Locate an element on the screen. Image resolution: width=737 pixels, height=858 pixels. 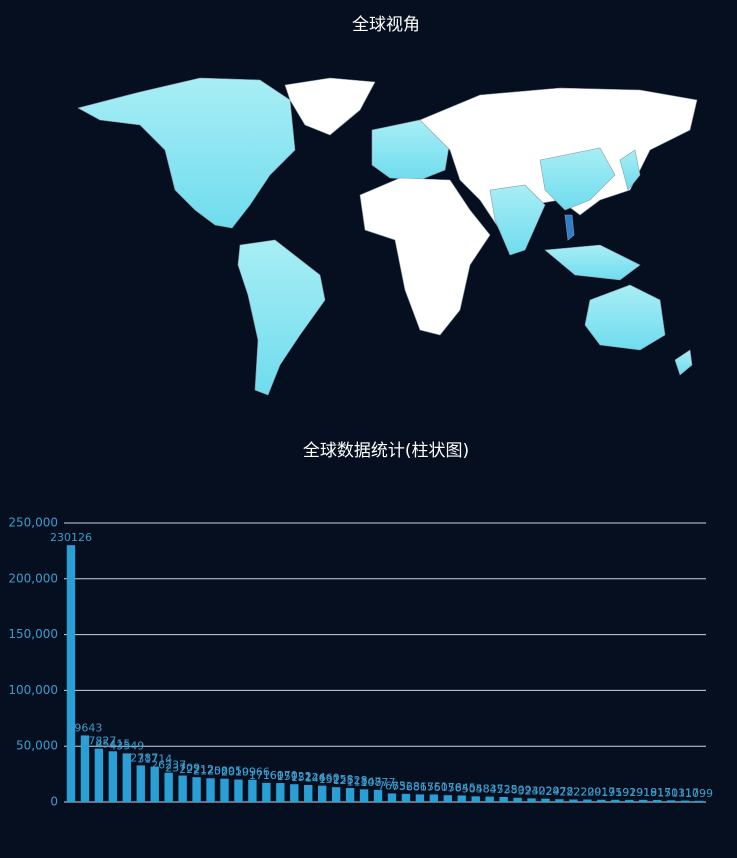
value-label: 2209 is located at coordinates (587, 792).